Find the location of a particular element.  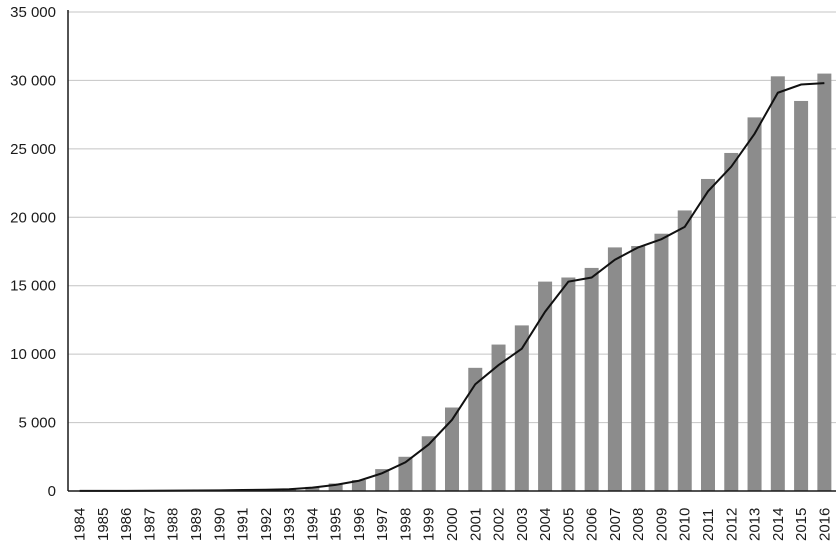

y-tick-label: 35 000 is located at coordinates (33, 12).